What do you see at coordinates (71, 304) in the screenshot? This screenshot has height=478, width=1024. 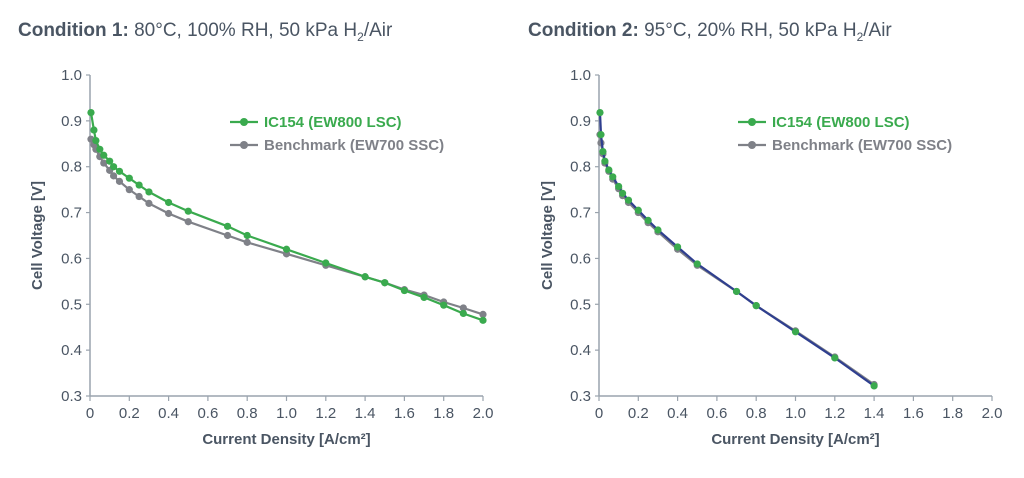 I see `chart-1-y-tick-label: 0.5` at bounding box center [71, 304].